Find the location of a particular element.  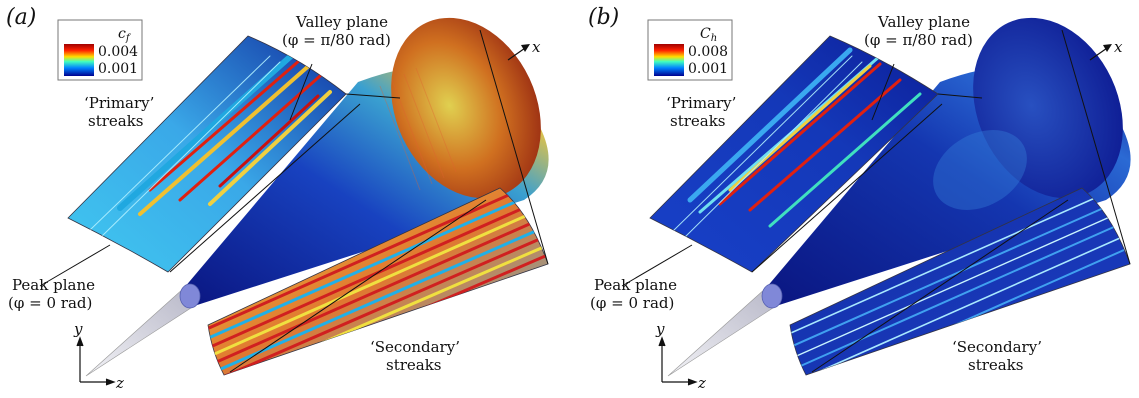

secondary-streaks-panel is located at coordinates (378, 281).